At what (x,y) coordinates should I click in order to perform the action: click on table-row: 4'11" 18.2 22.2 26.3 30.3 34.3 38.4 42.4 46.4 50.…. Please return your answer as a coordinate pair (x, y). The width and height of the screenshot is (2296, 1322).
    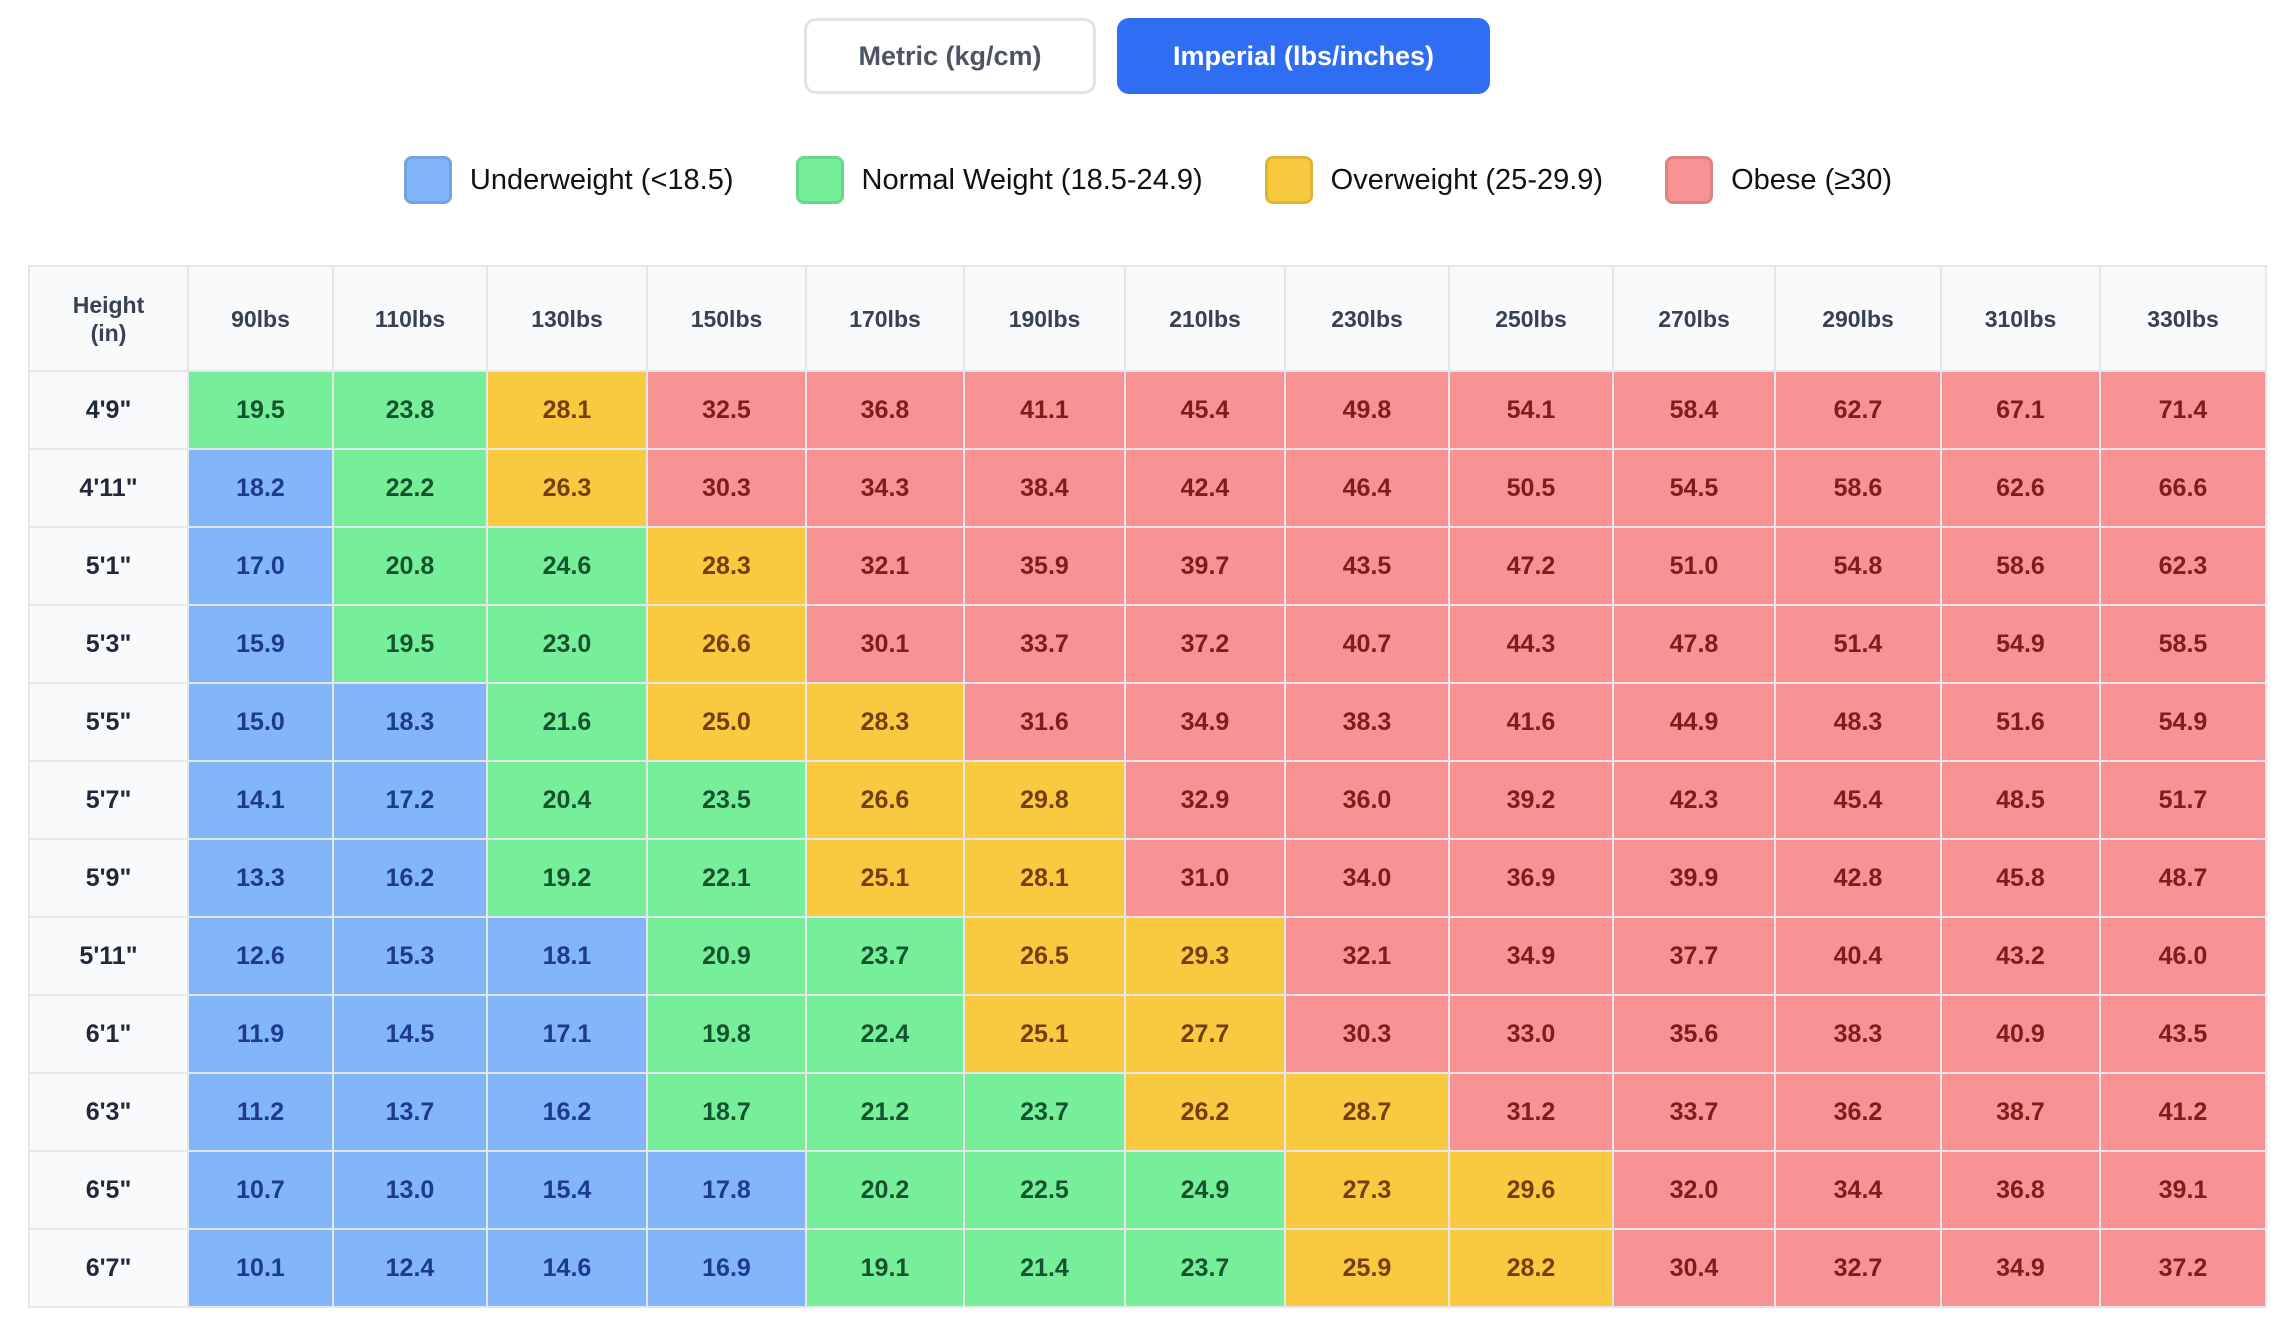
    Looking at the image, I should click on (1147, 488).